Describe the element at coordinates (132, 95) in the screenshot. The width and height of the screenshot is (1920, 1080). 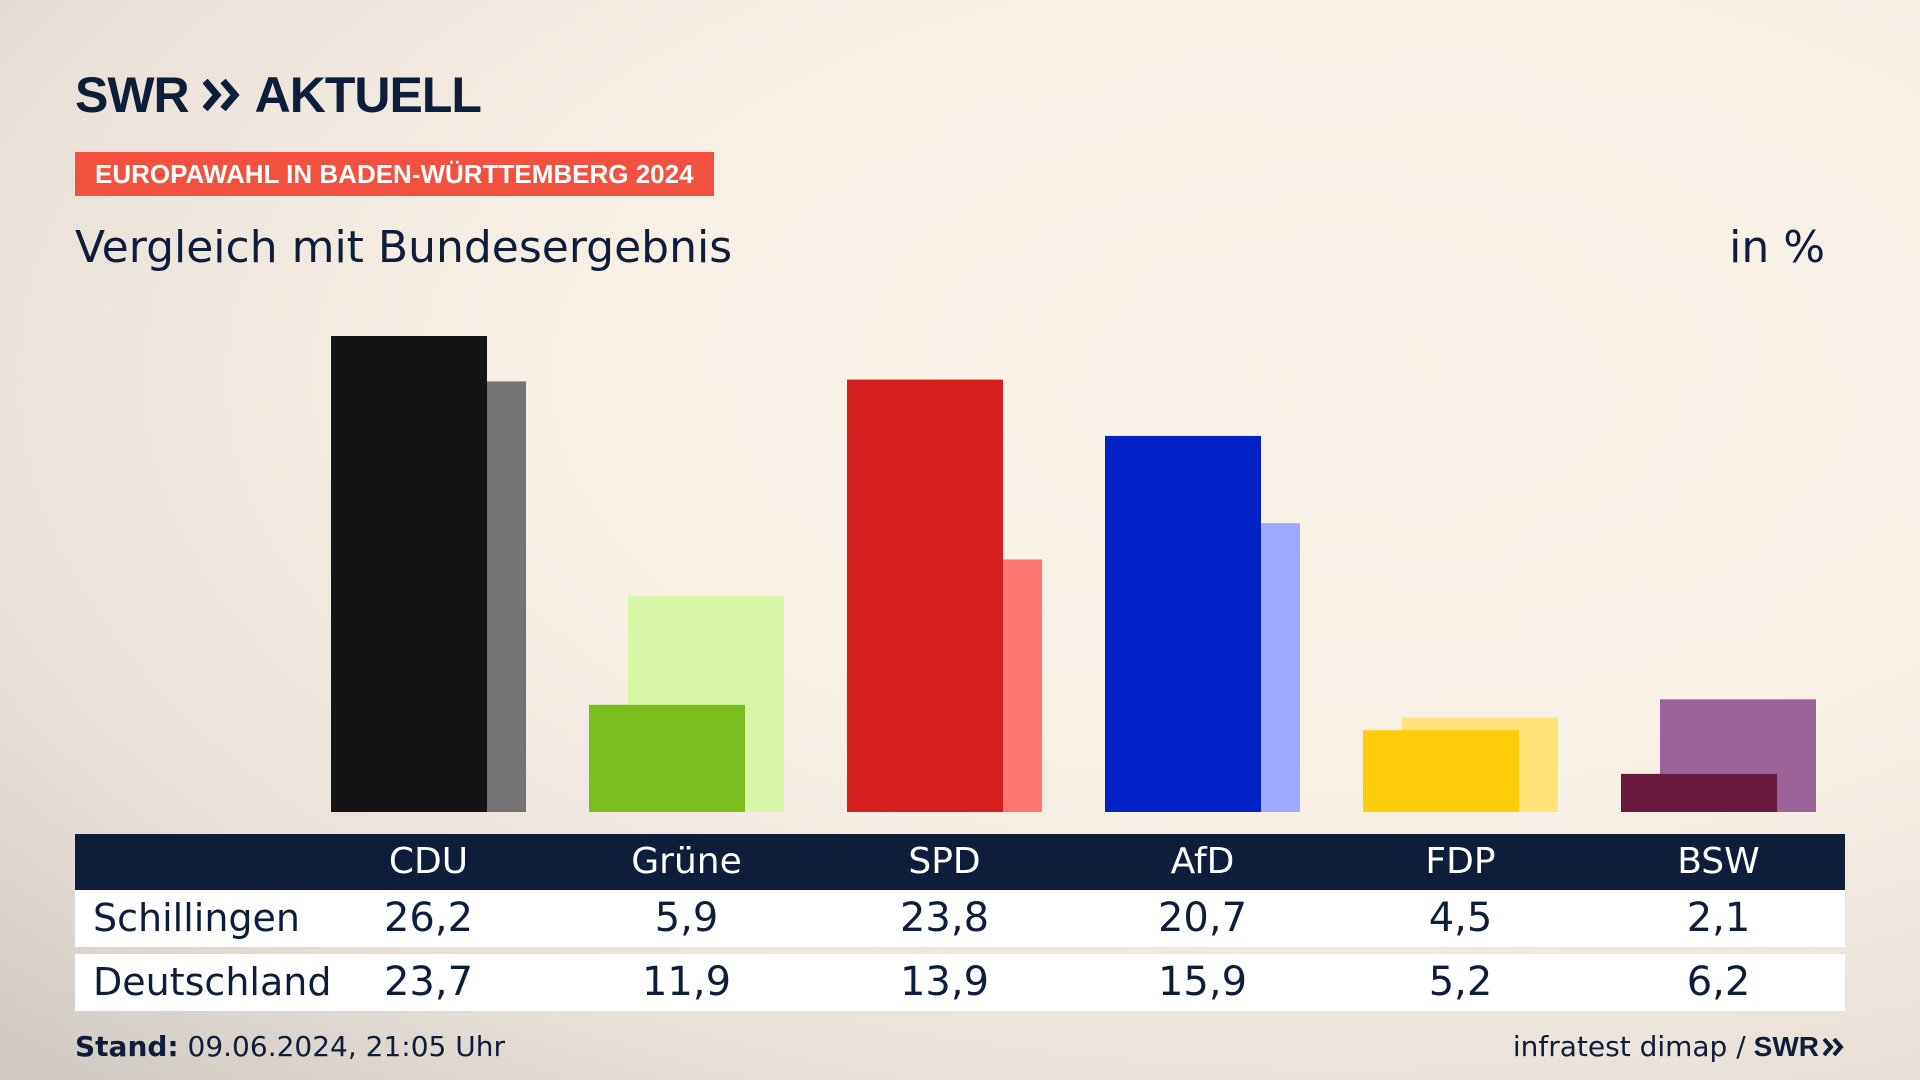
I see `logo-swr-text: SWR` at that location.